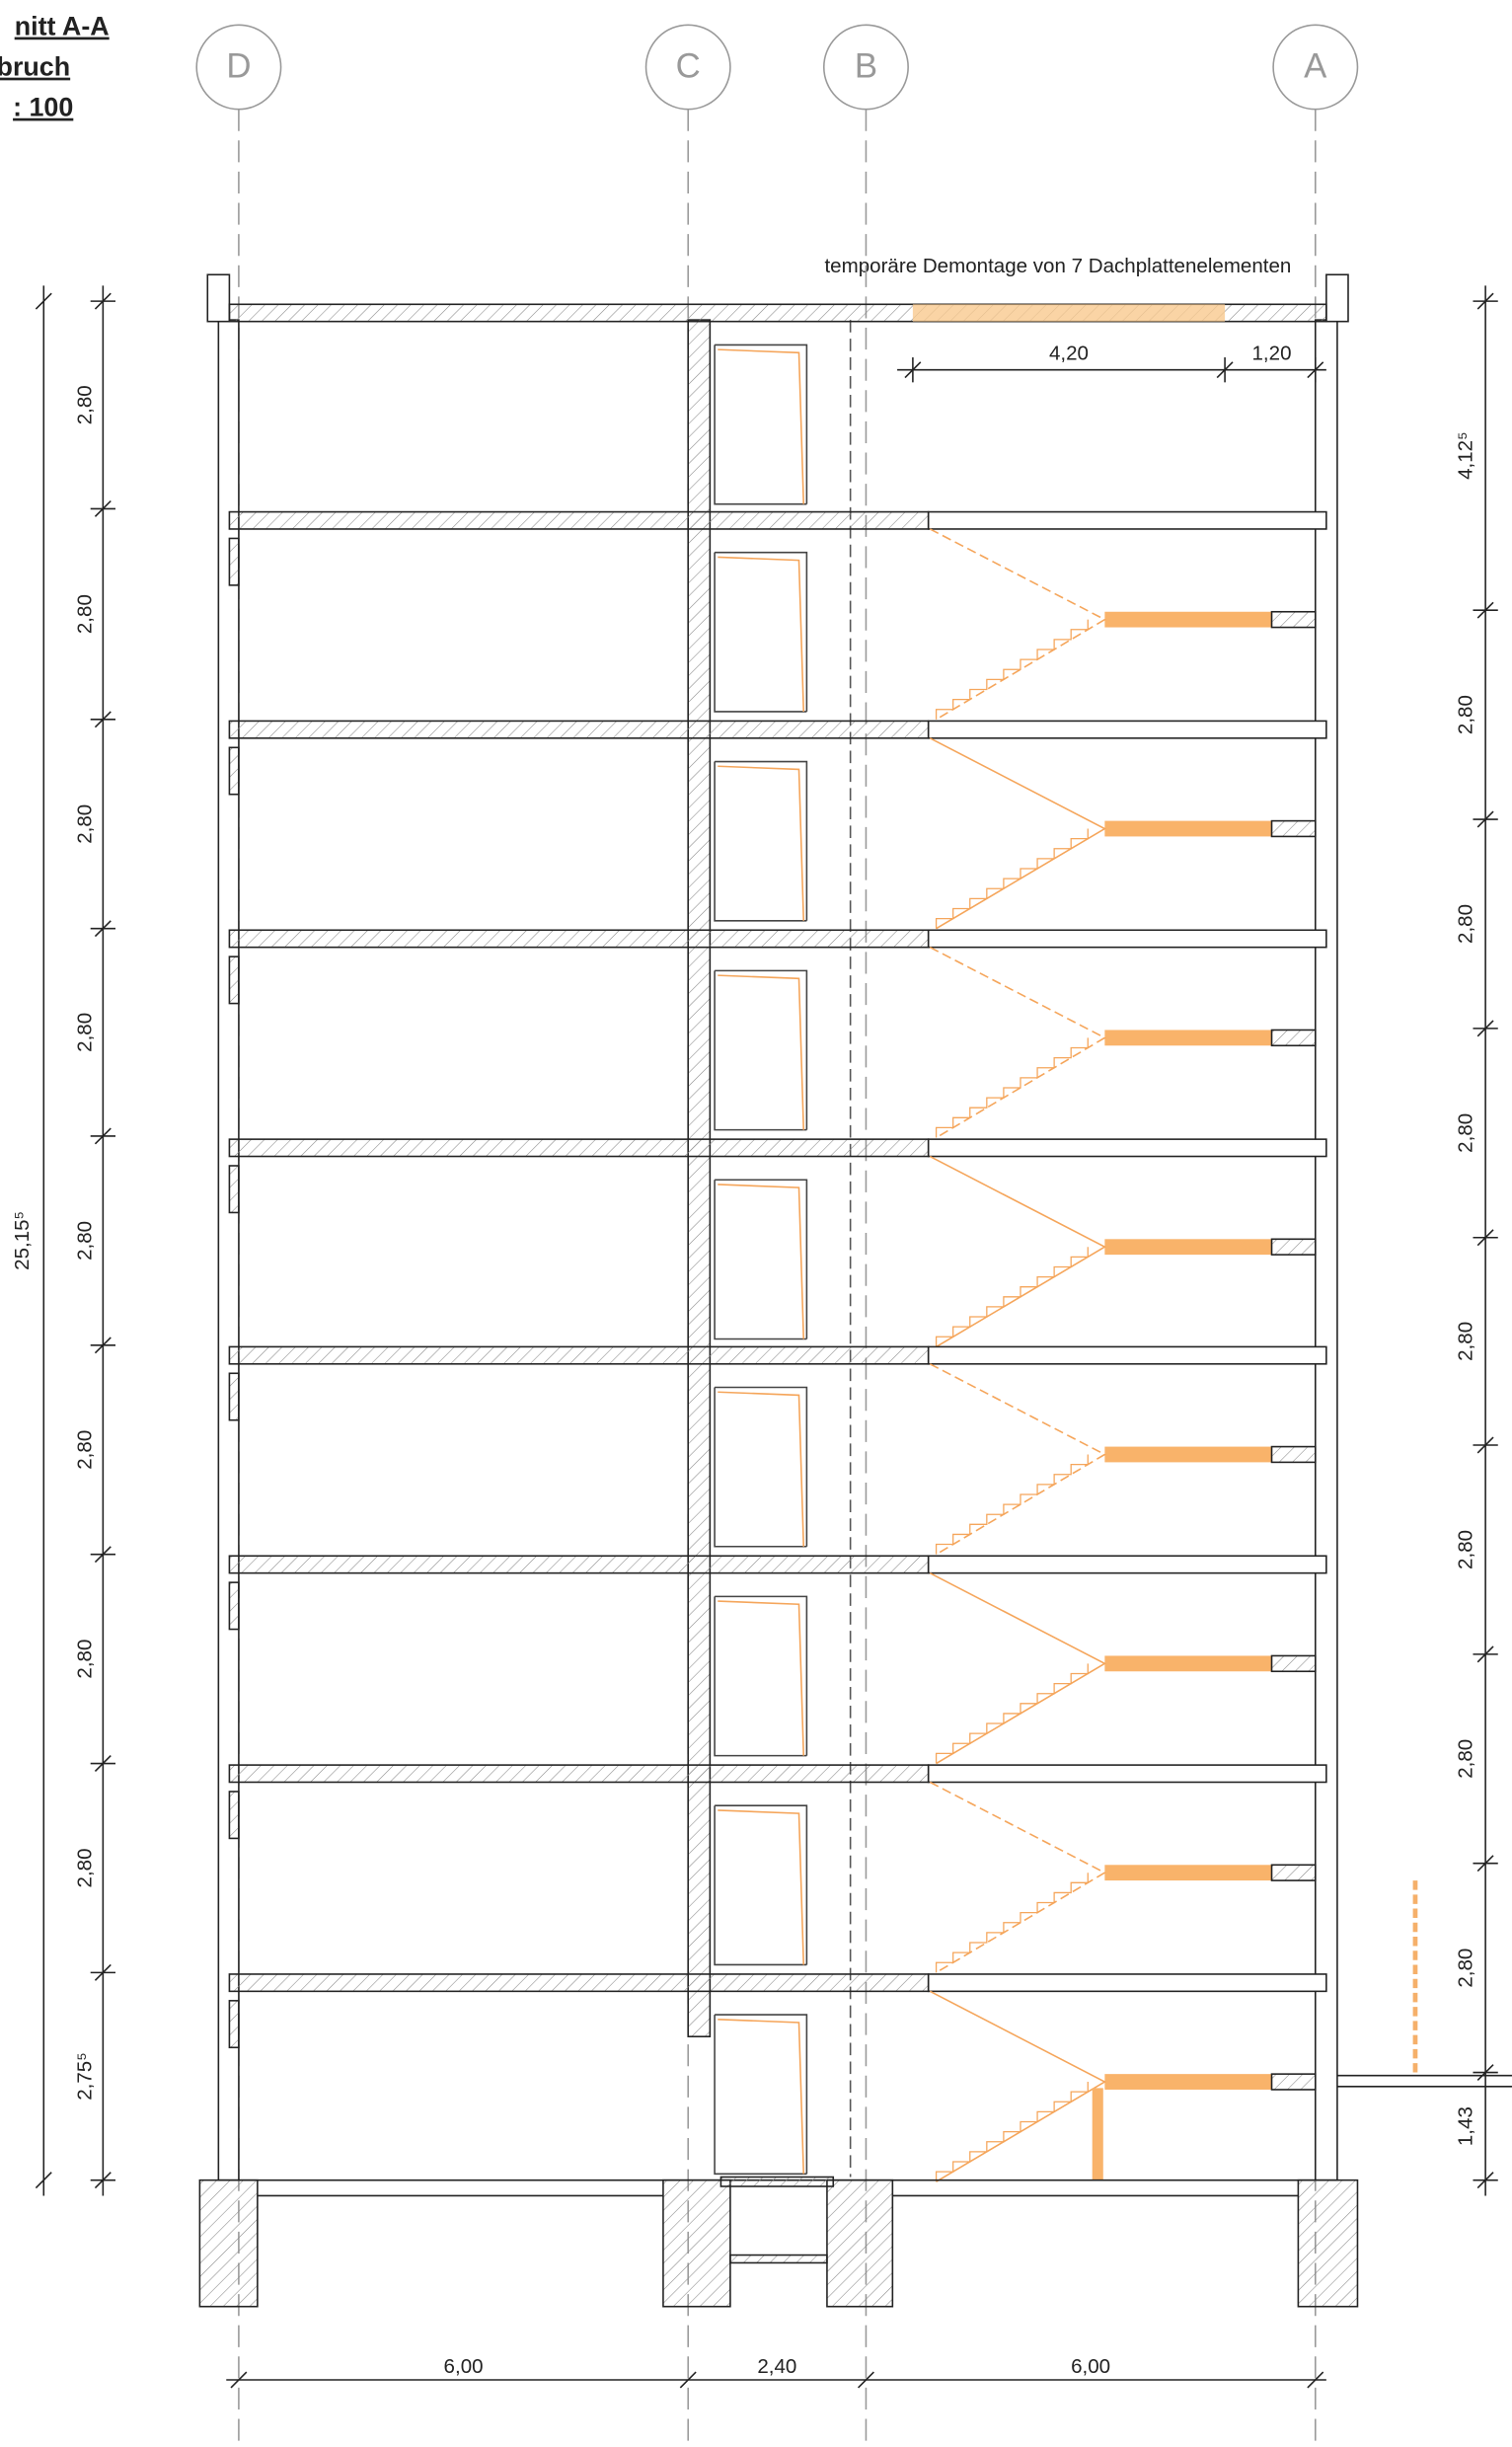  I want to click on removed-roof, so click(1069, 313).